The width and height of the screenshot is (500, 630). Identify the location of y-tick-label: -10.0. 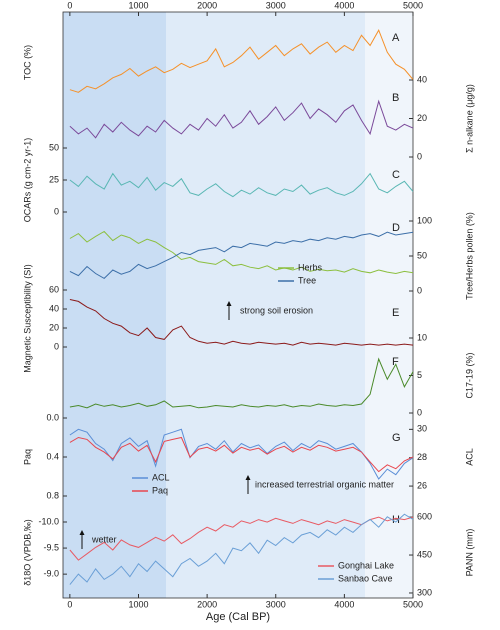
(48, 521).